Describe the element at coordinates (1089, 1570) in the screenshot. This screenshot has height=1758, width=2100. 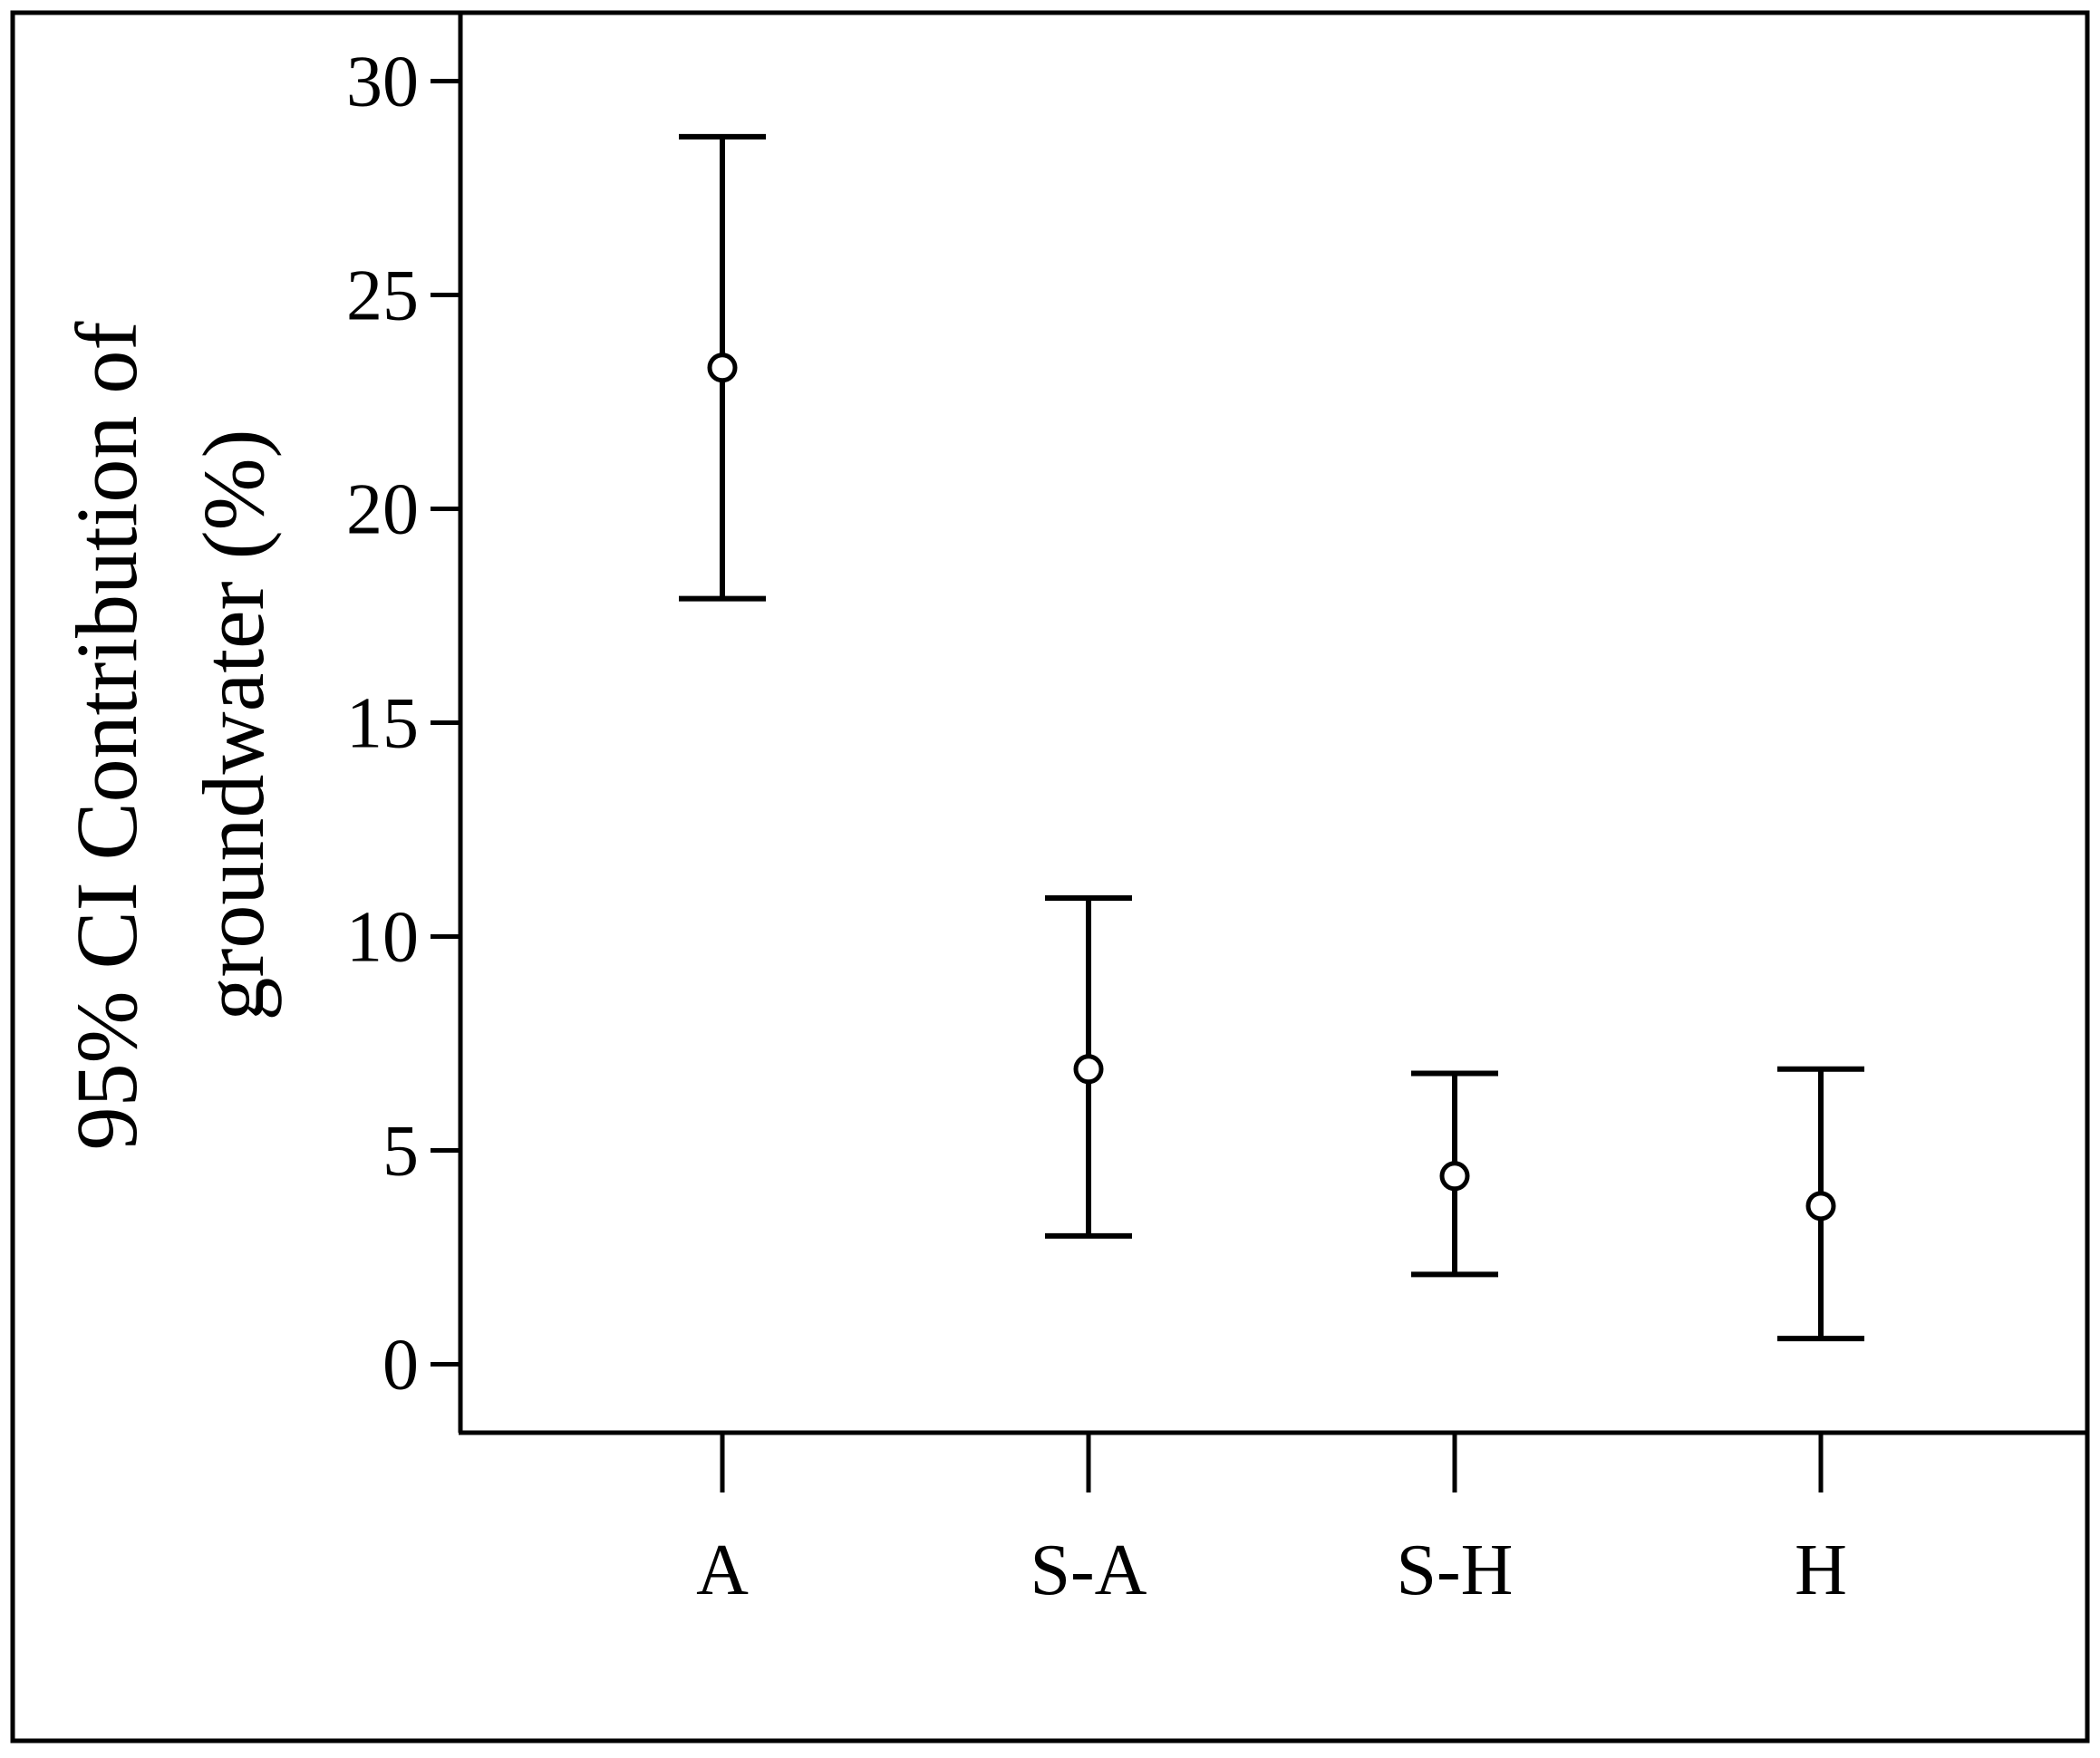
I see `x-tick-label-s-a: S-A` at that location.